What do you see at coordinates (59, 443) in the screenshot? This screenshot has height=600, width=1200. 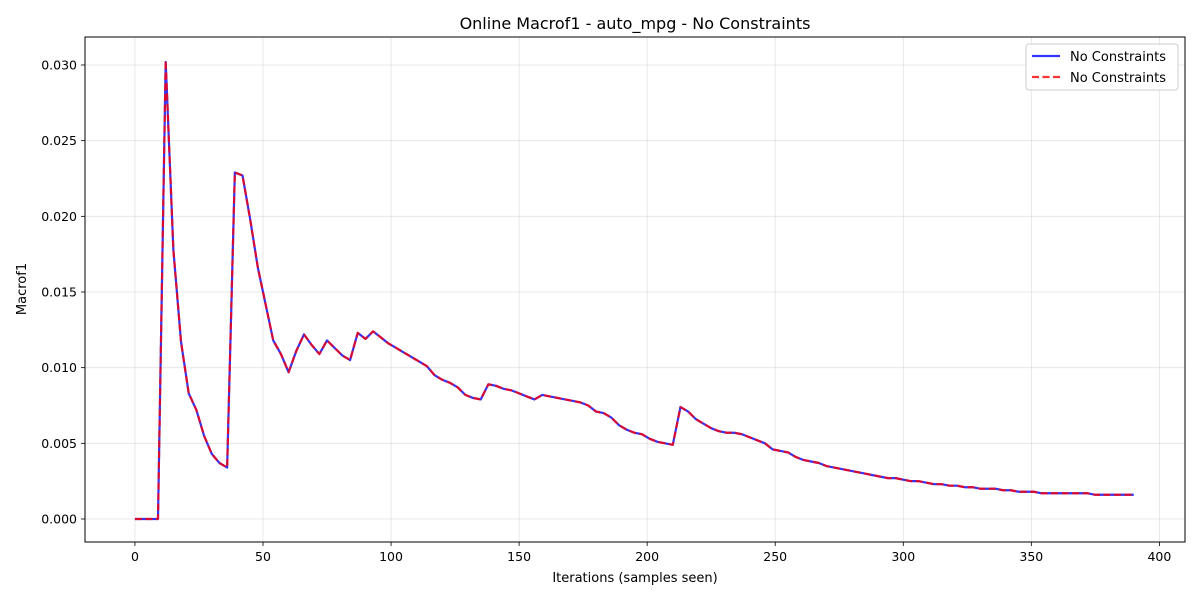 I see `y-tick-label: 0.005` at bounding box center [59, 443].